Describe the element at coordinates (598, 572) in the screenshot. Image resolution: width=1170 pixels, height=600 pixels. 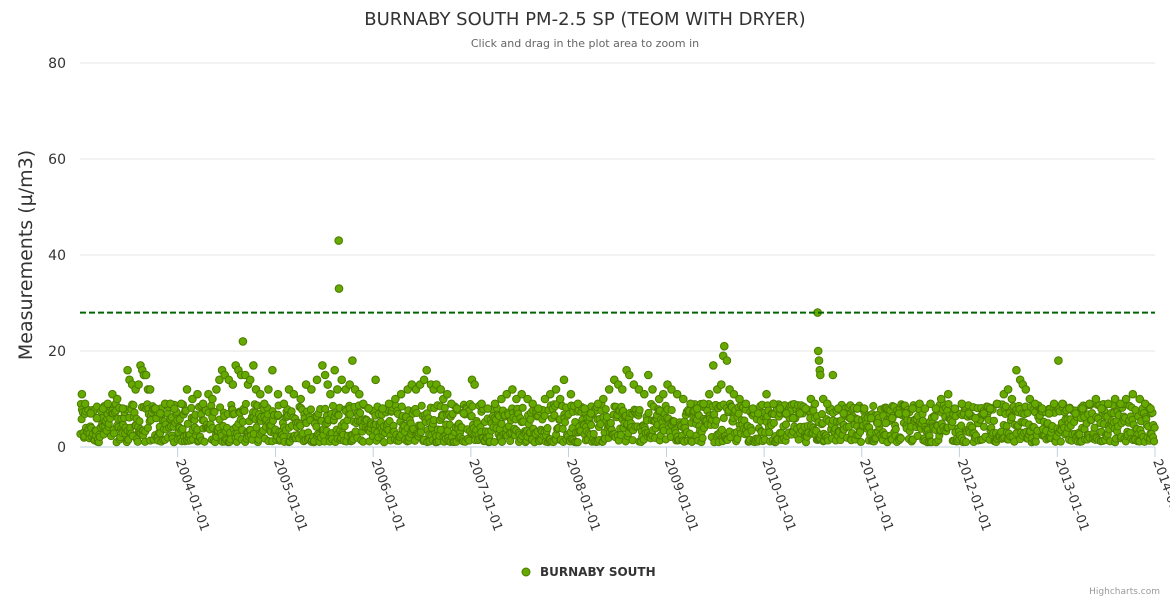
I see `legend-label: BURNABY SOUTH` at that location.